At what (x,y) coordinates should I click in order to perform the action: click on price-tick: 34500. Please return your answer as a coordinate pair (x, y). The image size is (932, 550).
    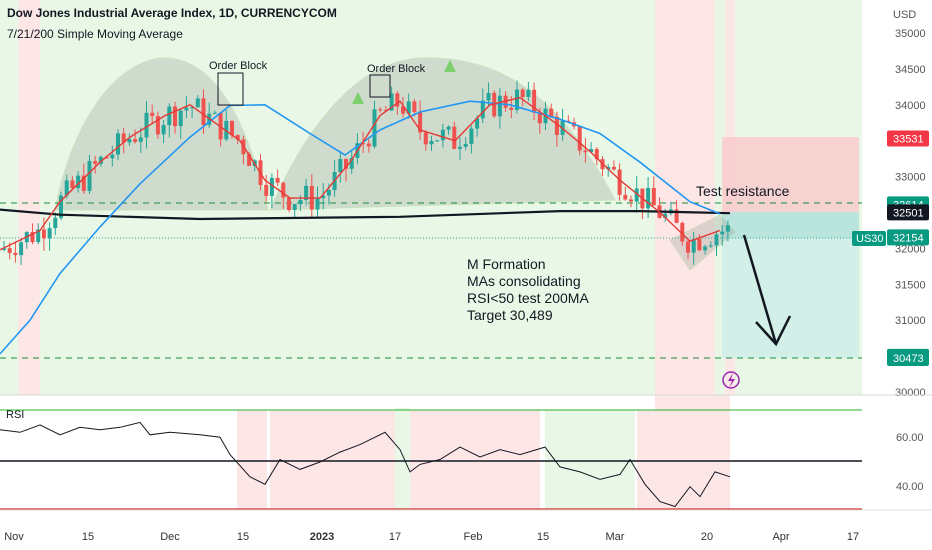
    Looking at the image, I should click on (910, 70).